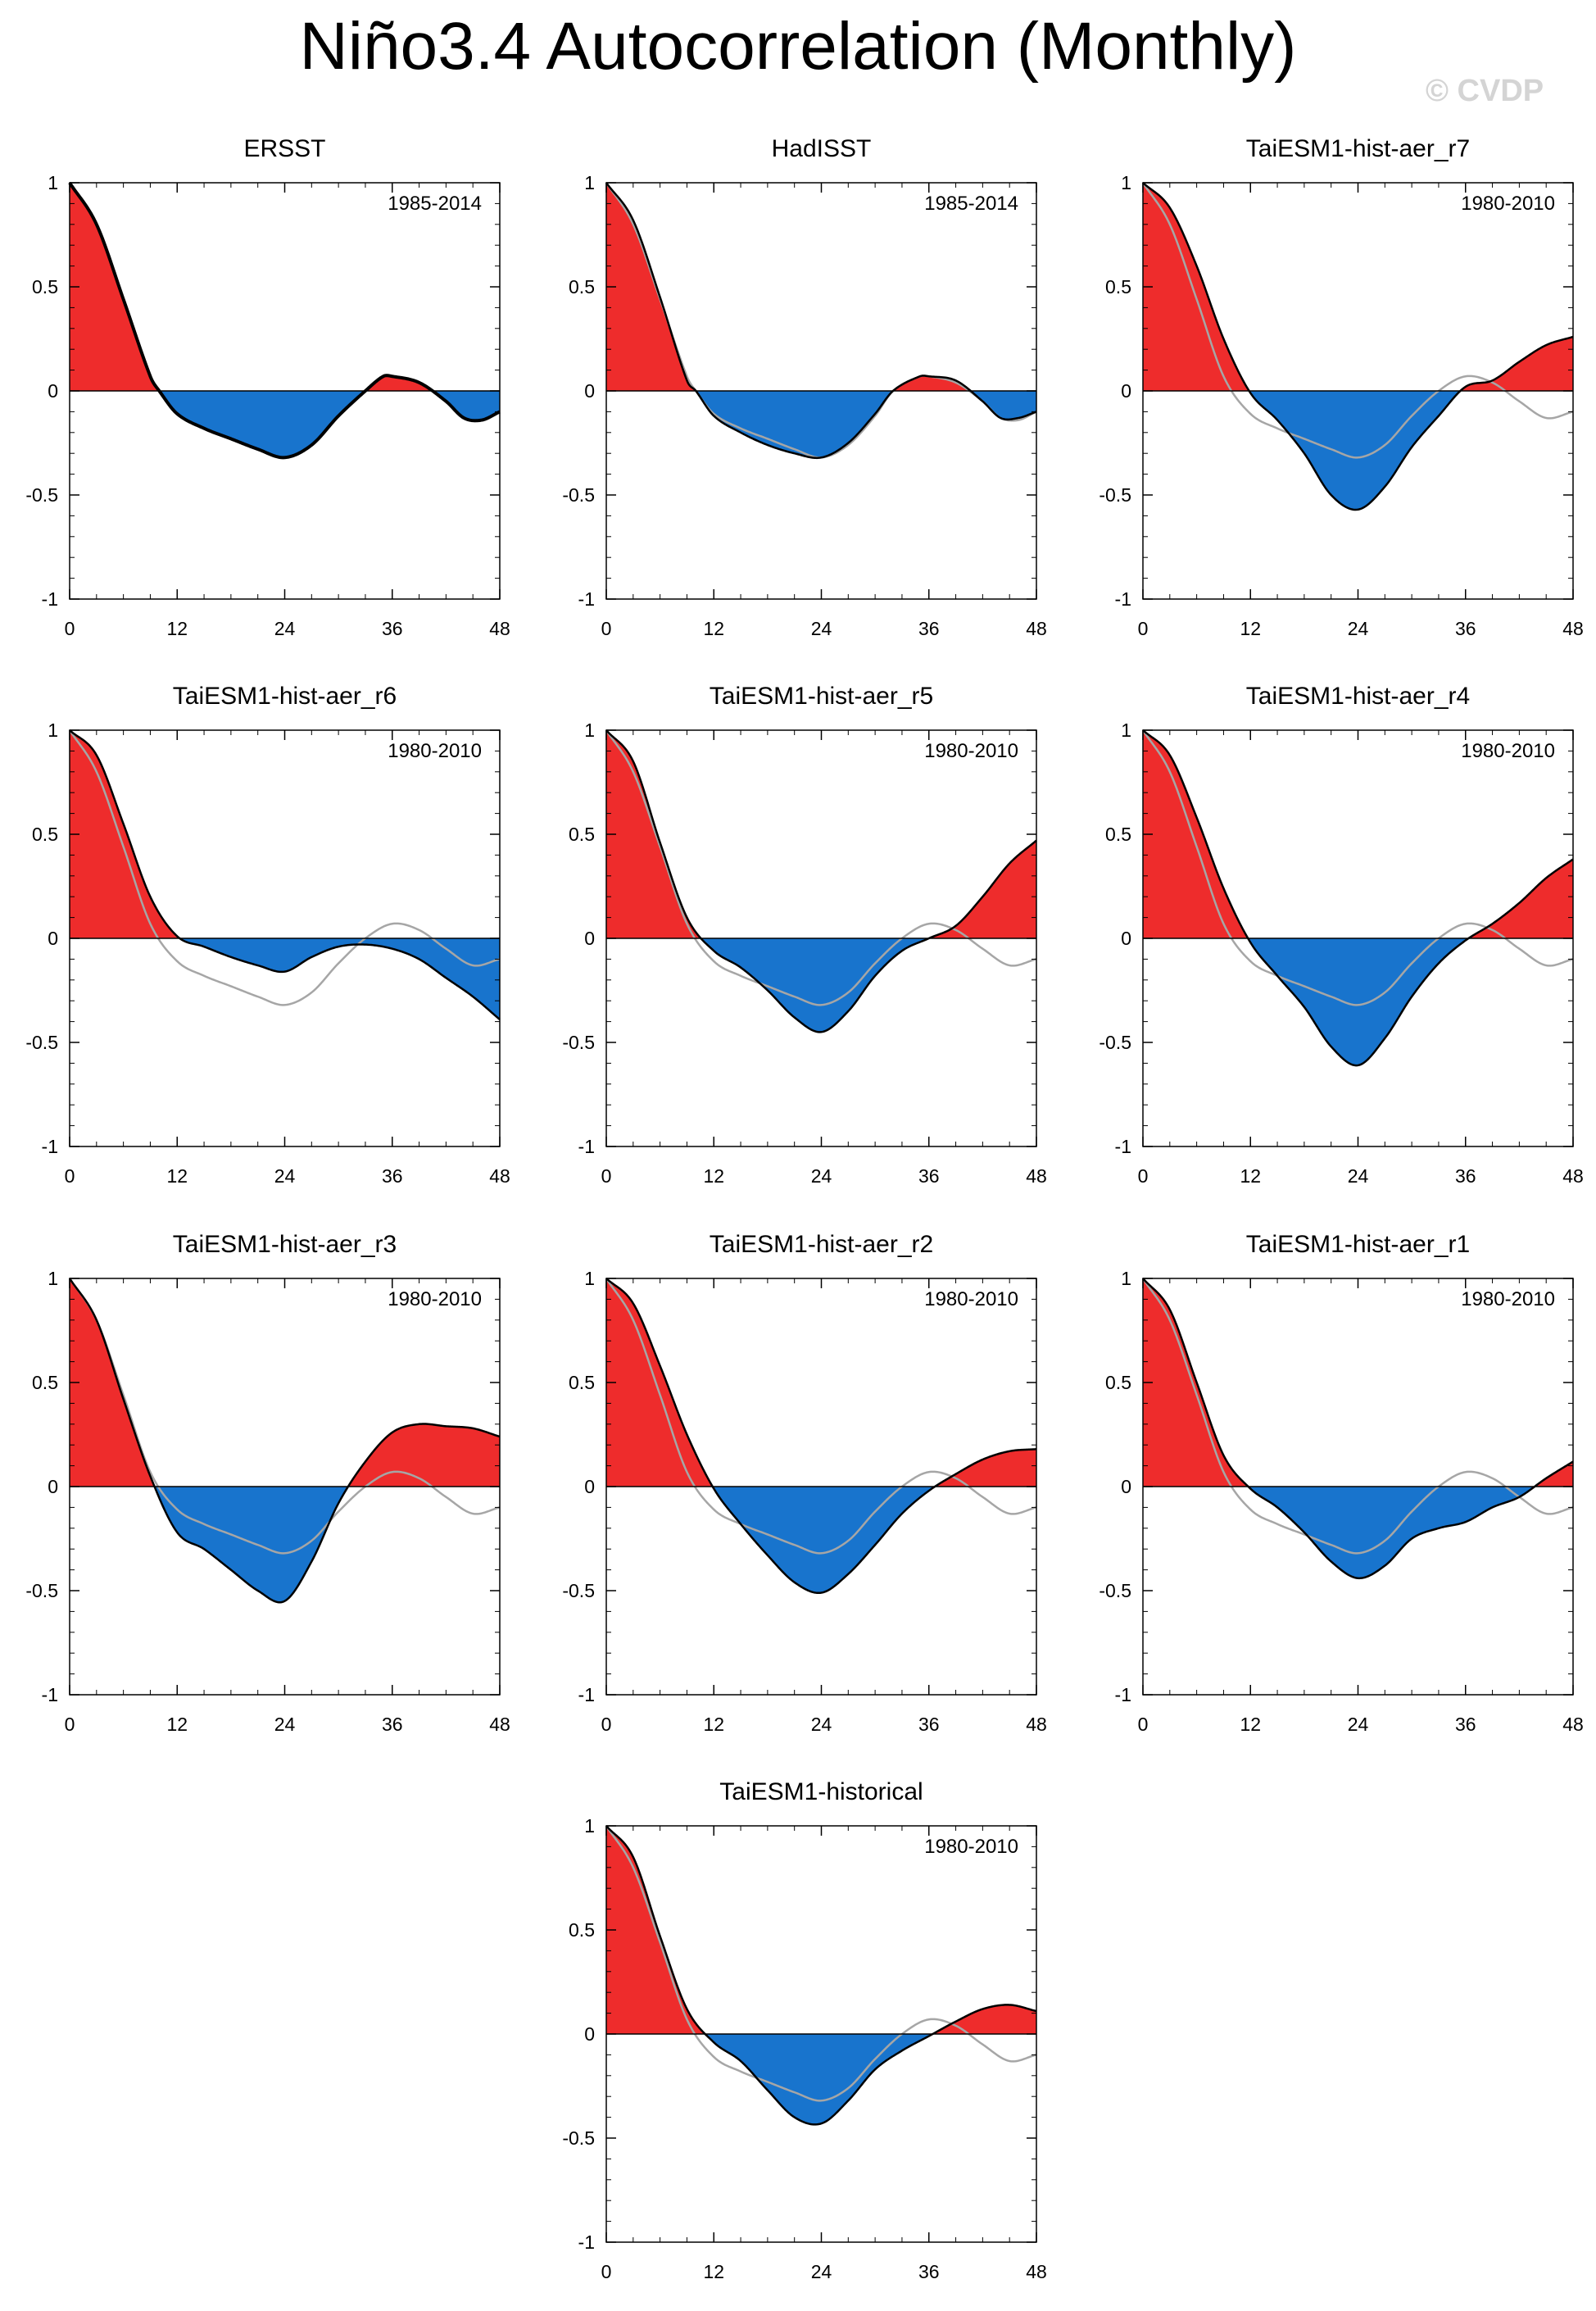 The image size is (1596, 2311). Describe the element at coordinates (1485, 91) in the screenshot. I see `watermark: © CVDP` at that location.